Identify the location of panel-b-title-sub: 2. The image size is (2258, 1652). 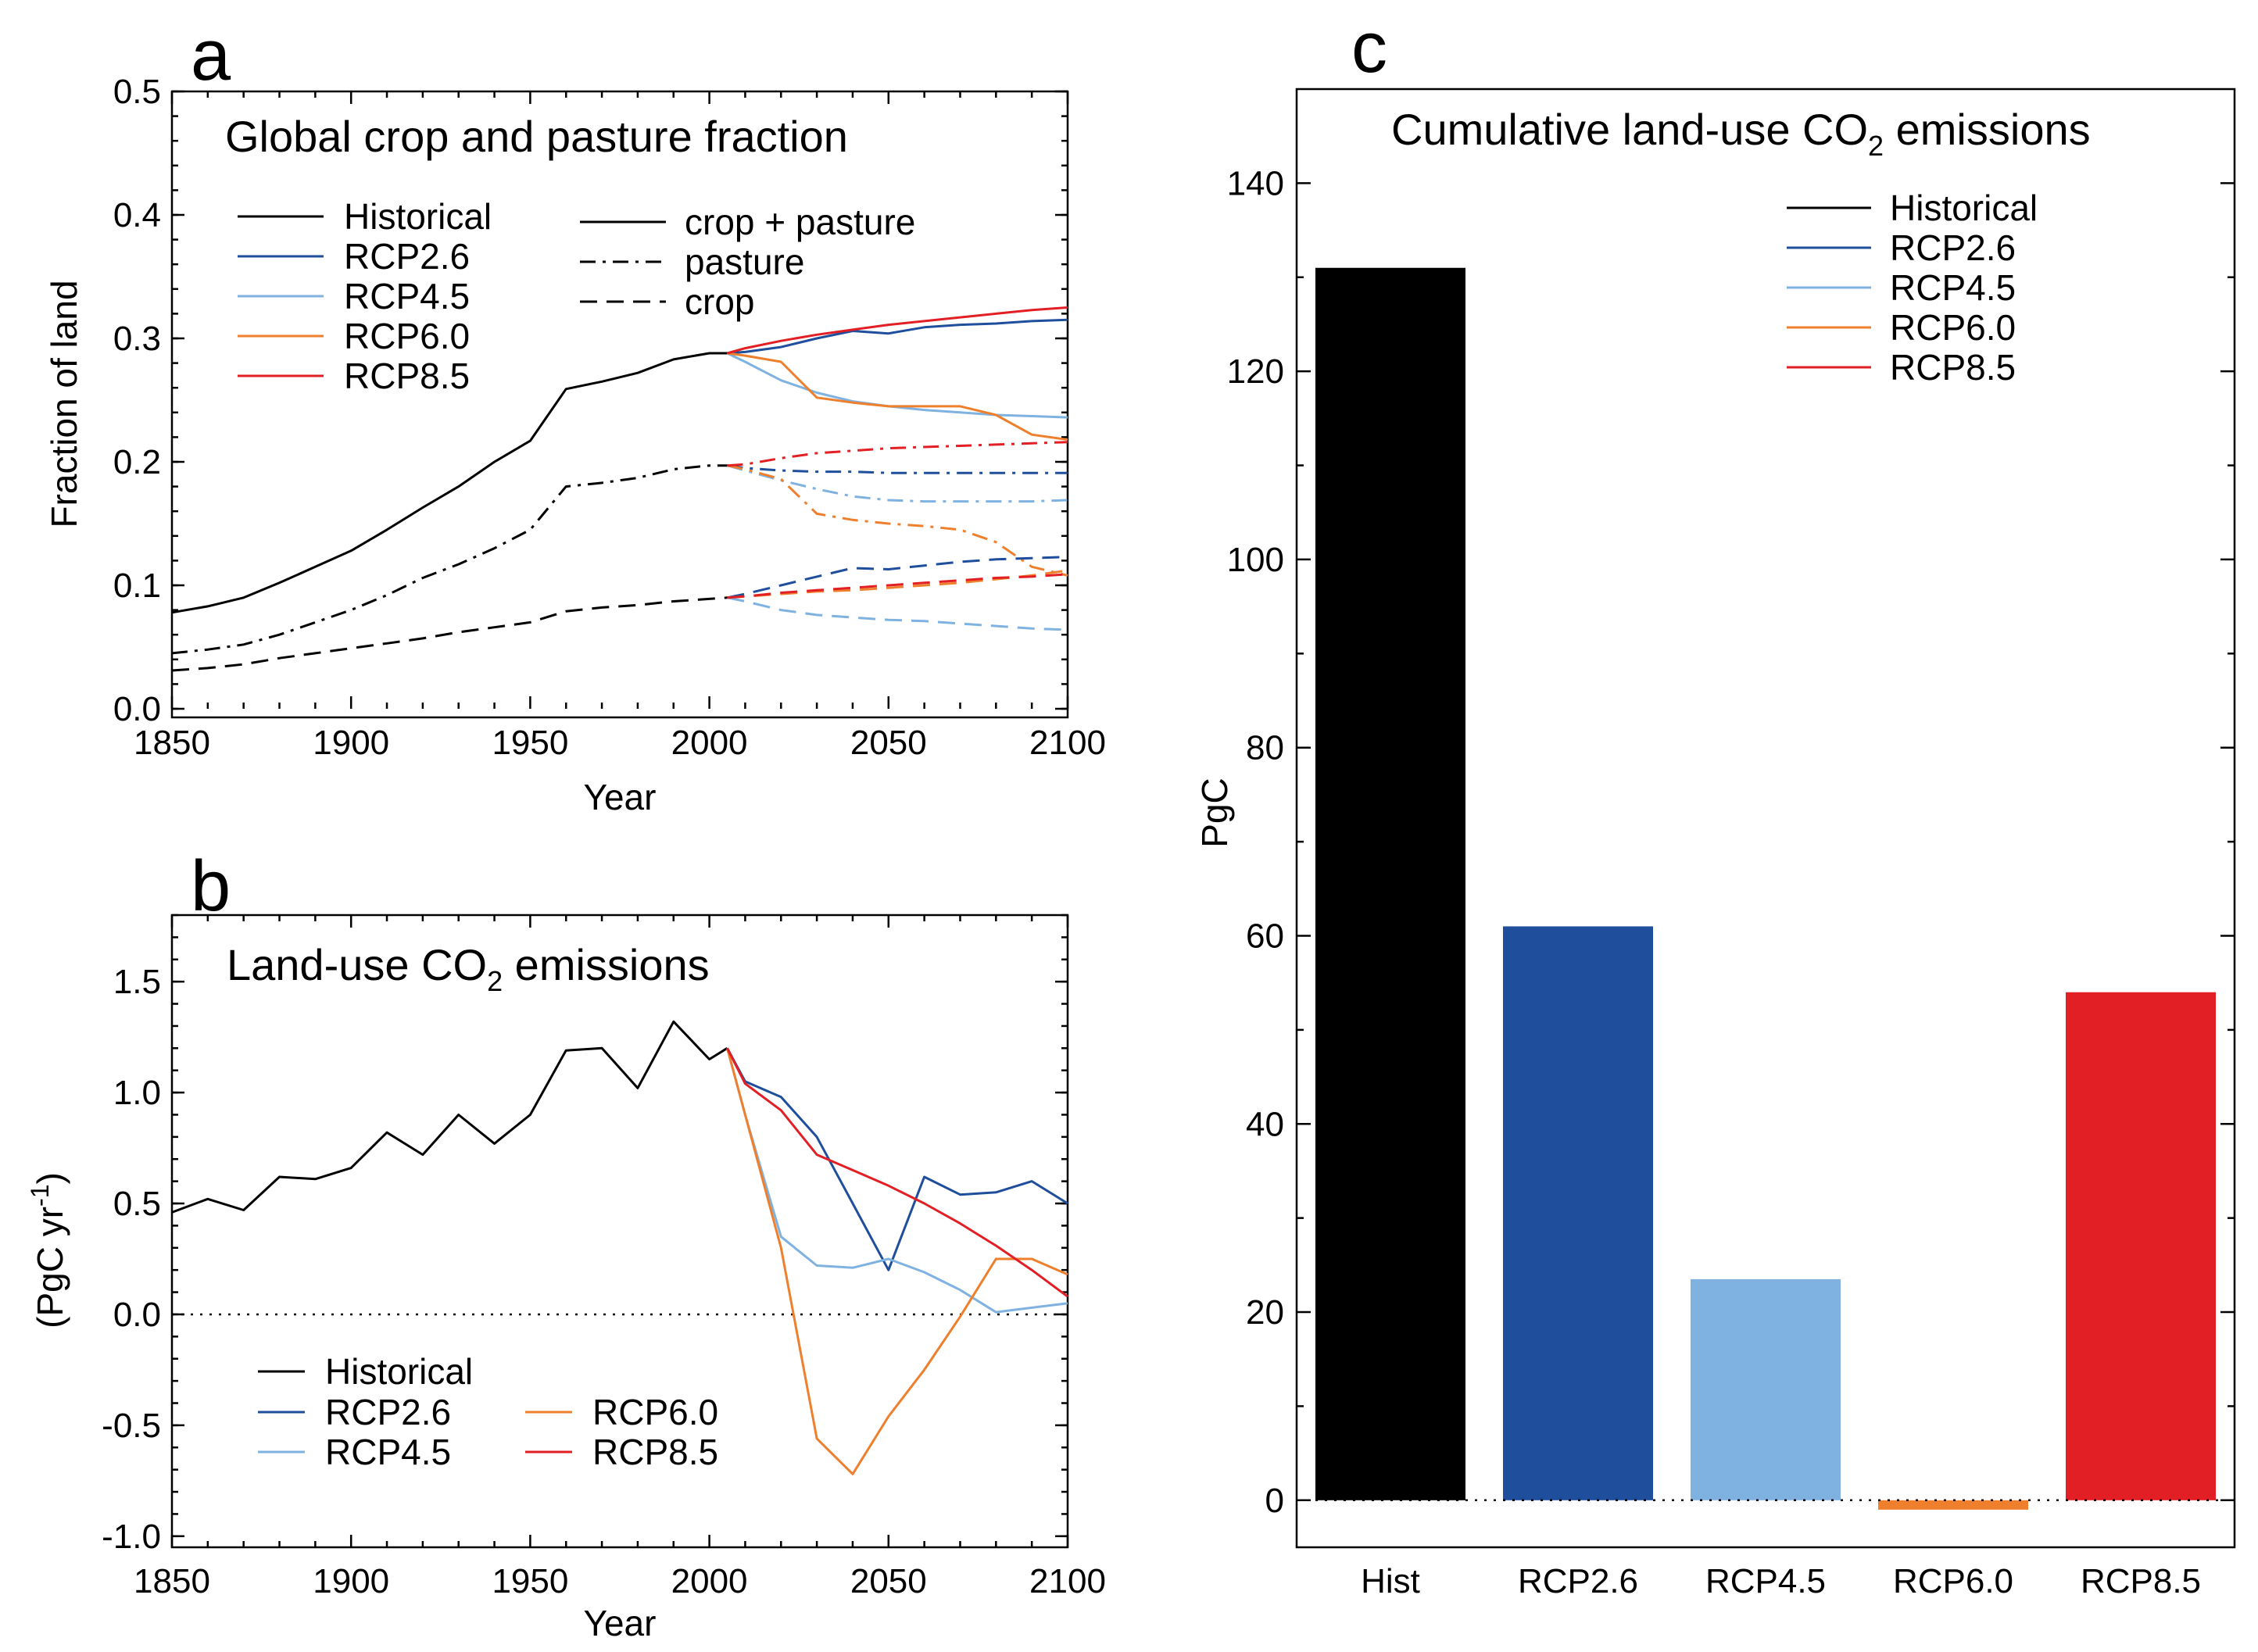
(495, 981).